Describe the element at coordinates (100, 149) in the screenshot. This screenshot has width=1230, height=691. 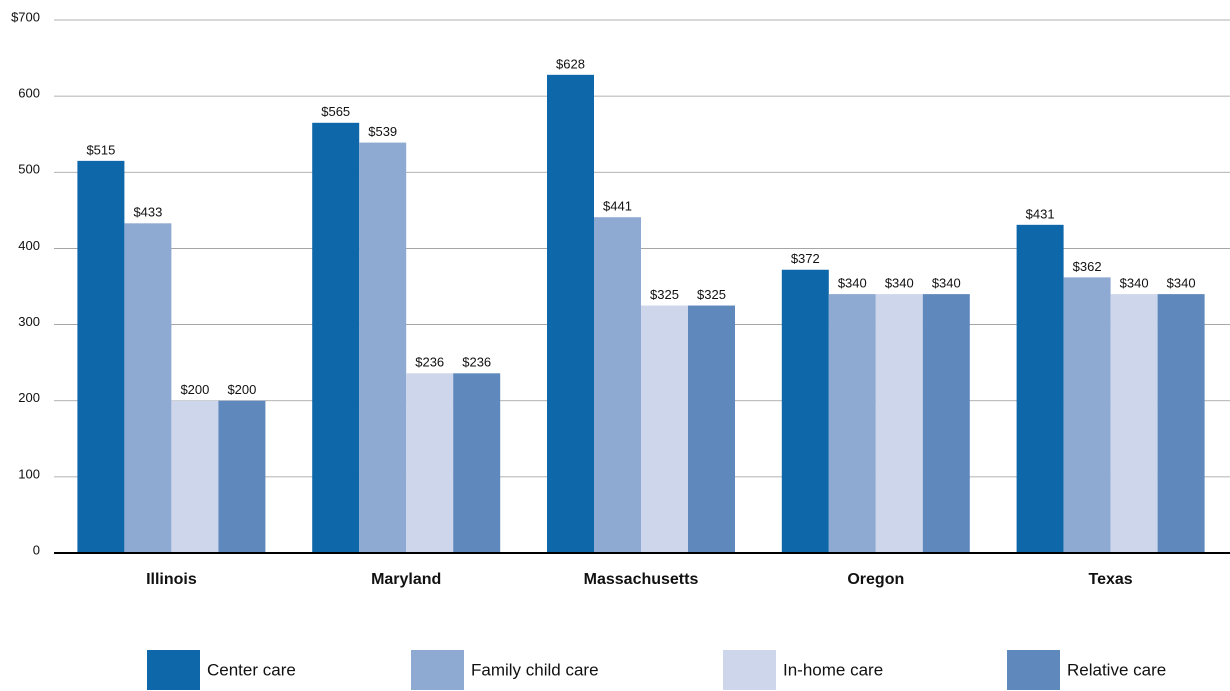
I see `value-label: $515` at that location.